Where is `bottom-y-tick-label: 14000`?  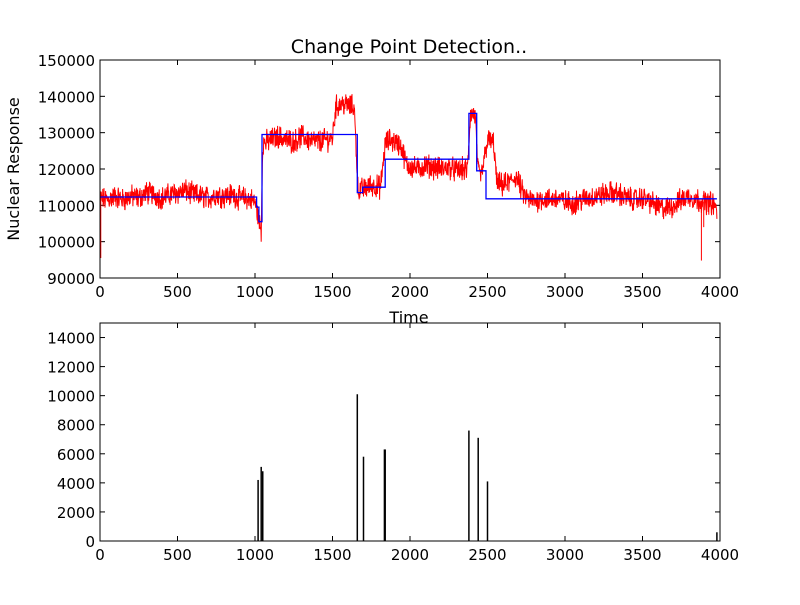 bottom-y-tick-label: 14000 is located at coordinates (71, 339).